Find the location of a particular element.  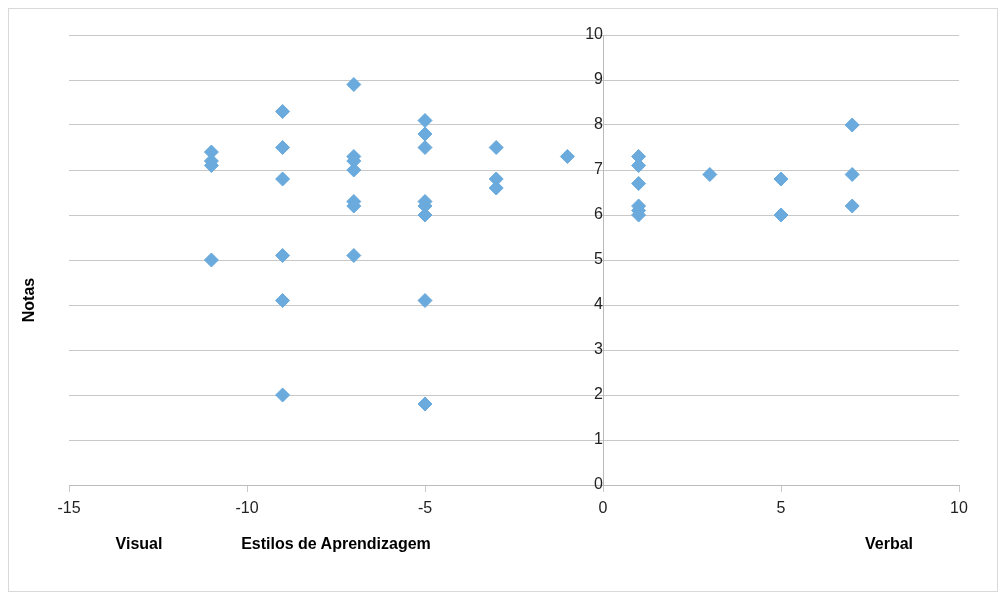

y-tick-label: 2 is located at coordinates (599, 394).